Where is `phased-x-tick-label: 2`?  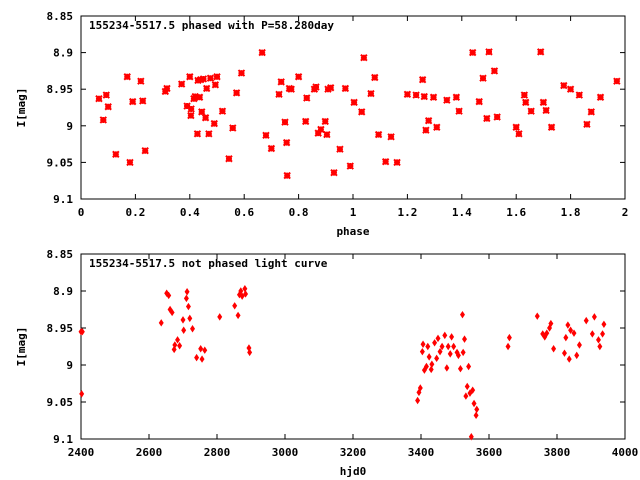
phased-x-tick-label: 2 is located at coordinates (625, 212).